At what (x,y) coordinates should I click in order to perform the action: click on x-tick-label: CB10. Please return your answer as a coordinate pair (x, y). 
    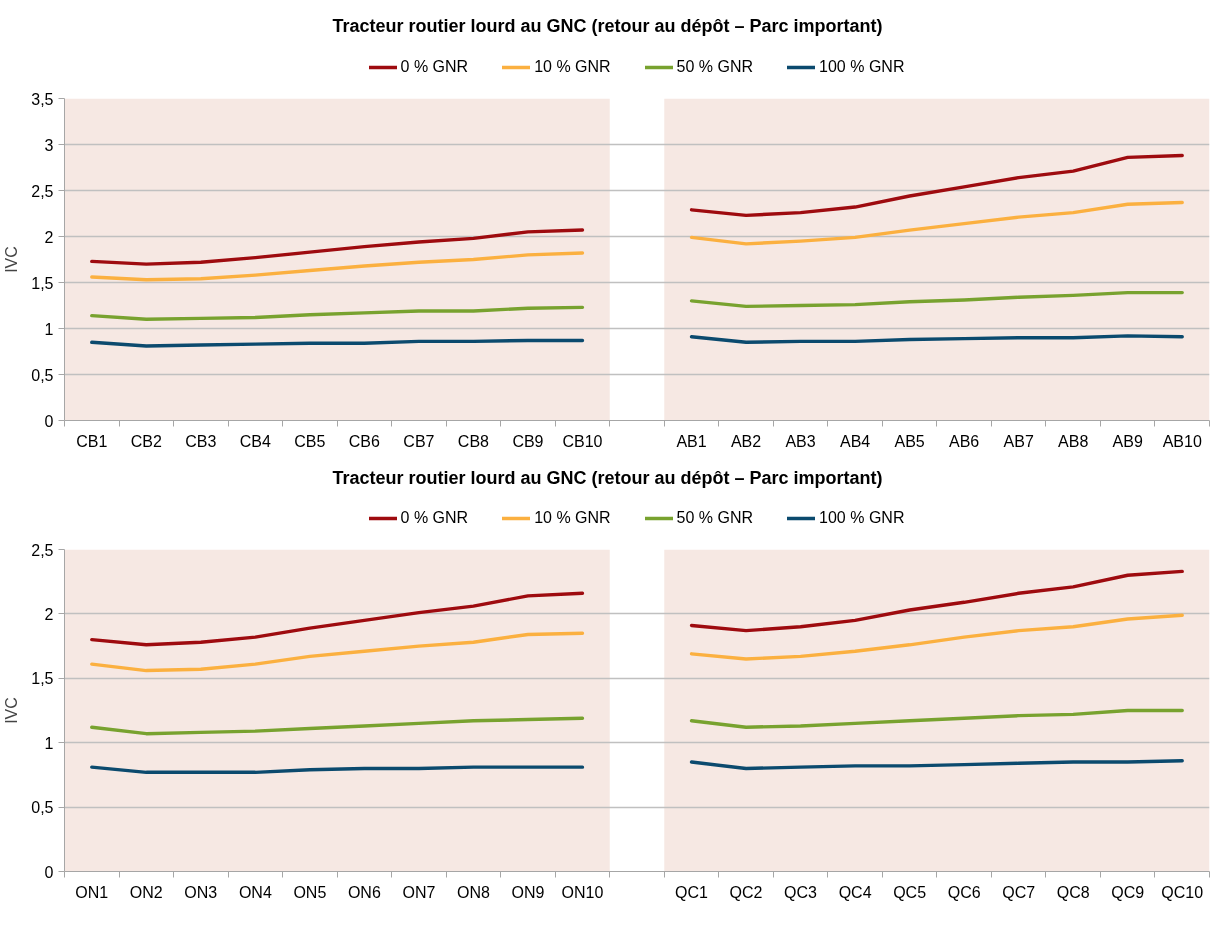
    Looking at the image, I should click on (582, 441).